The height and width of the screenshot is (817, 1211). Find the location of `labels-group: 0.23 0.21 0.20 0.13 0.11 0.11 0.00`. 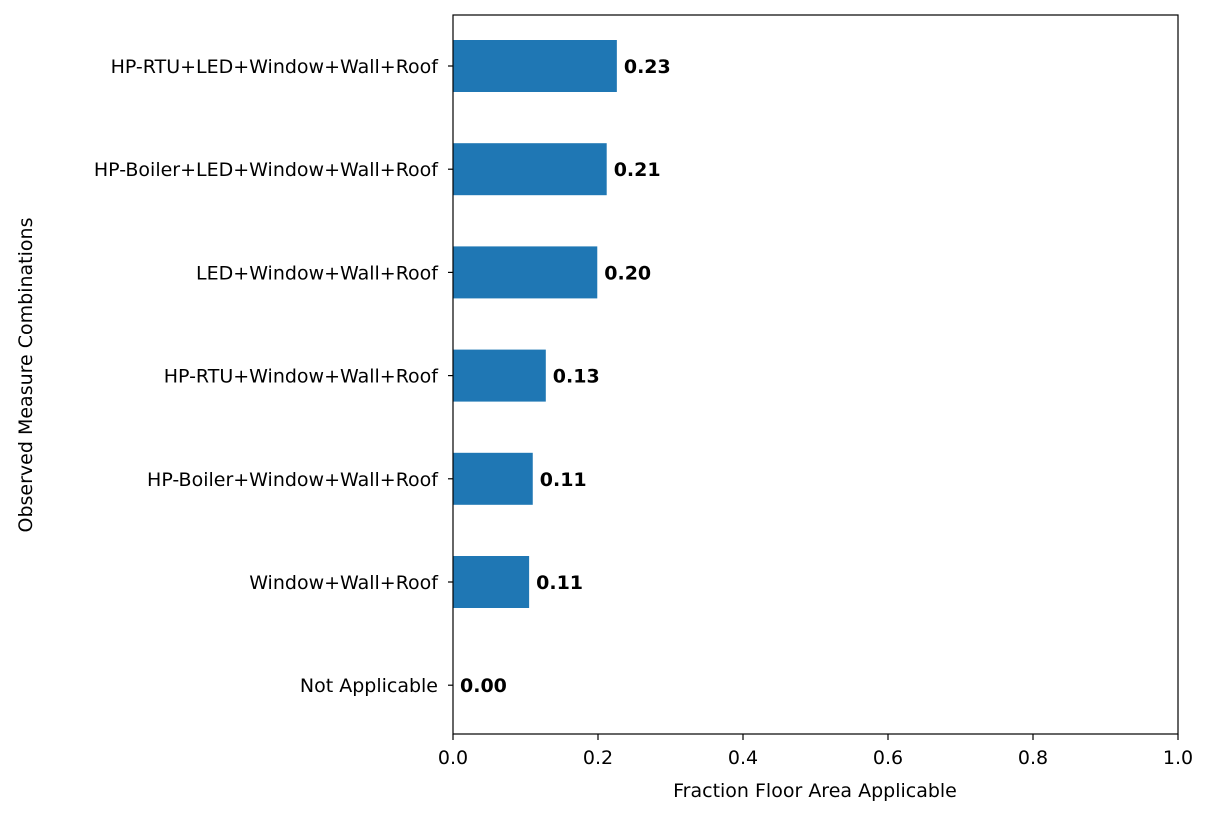

labels-group: 0.23 0.21 0.20 0.13 0.11 0.11 0.00 is located at coordinates (565, 376).